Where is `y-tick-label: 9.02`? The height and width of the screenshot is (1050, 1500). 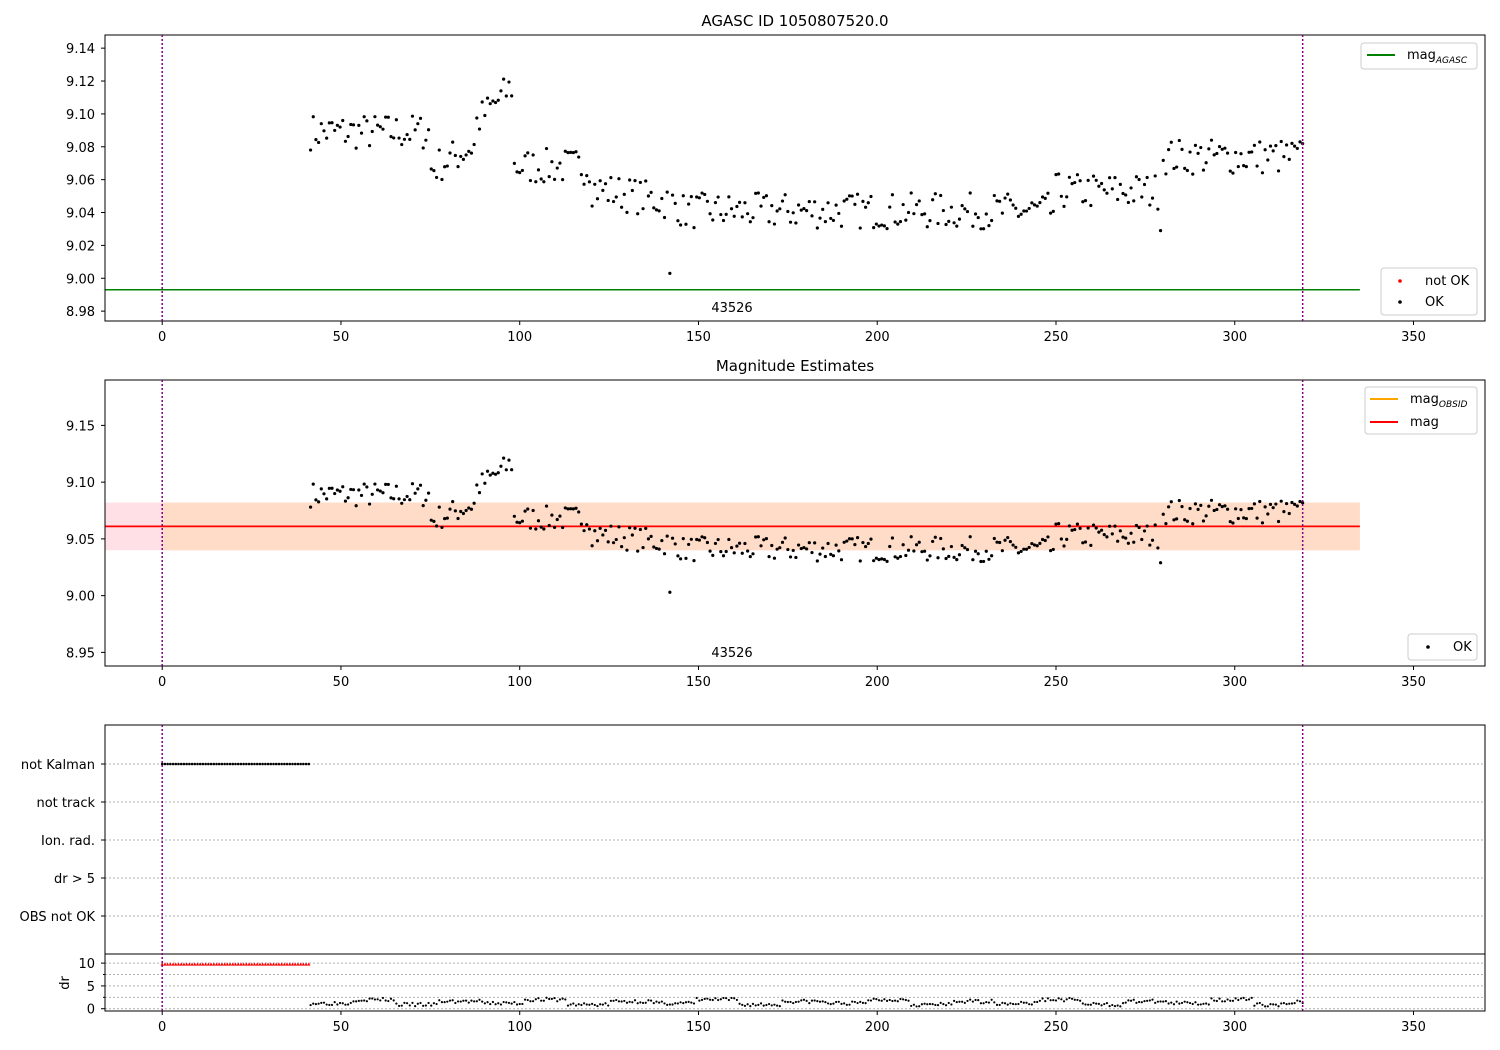 y-tick-label: 9.02 is located at coordinates (80, 246).